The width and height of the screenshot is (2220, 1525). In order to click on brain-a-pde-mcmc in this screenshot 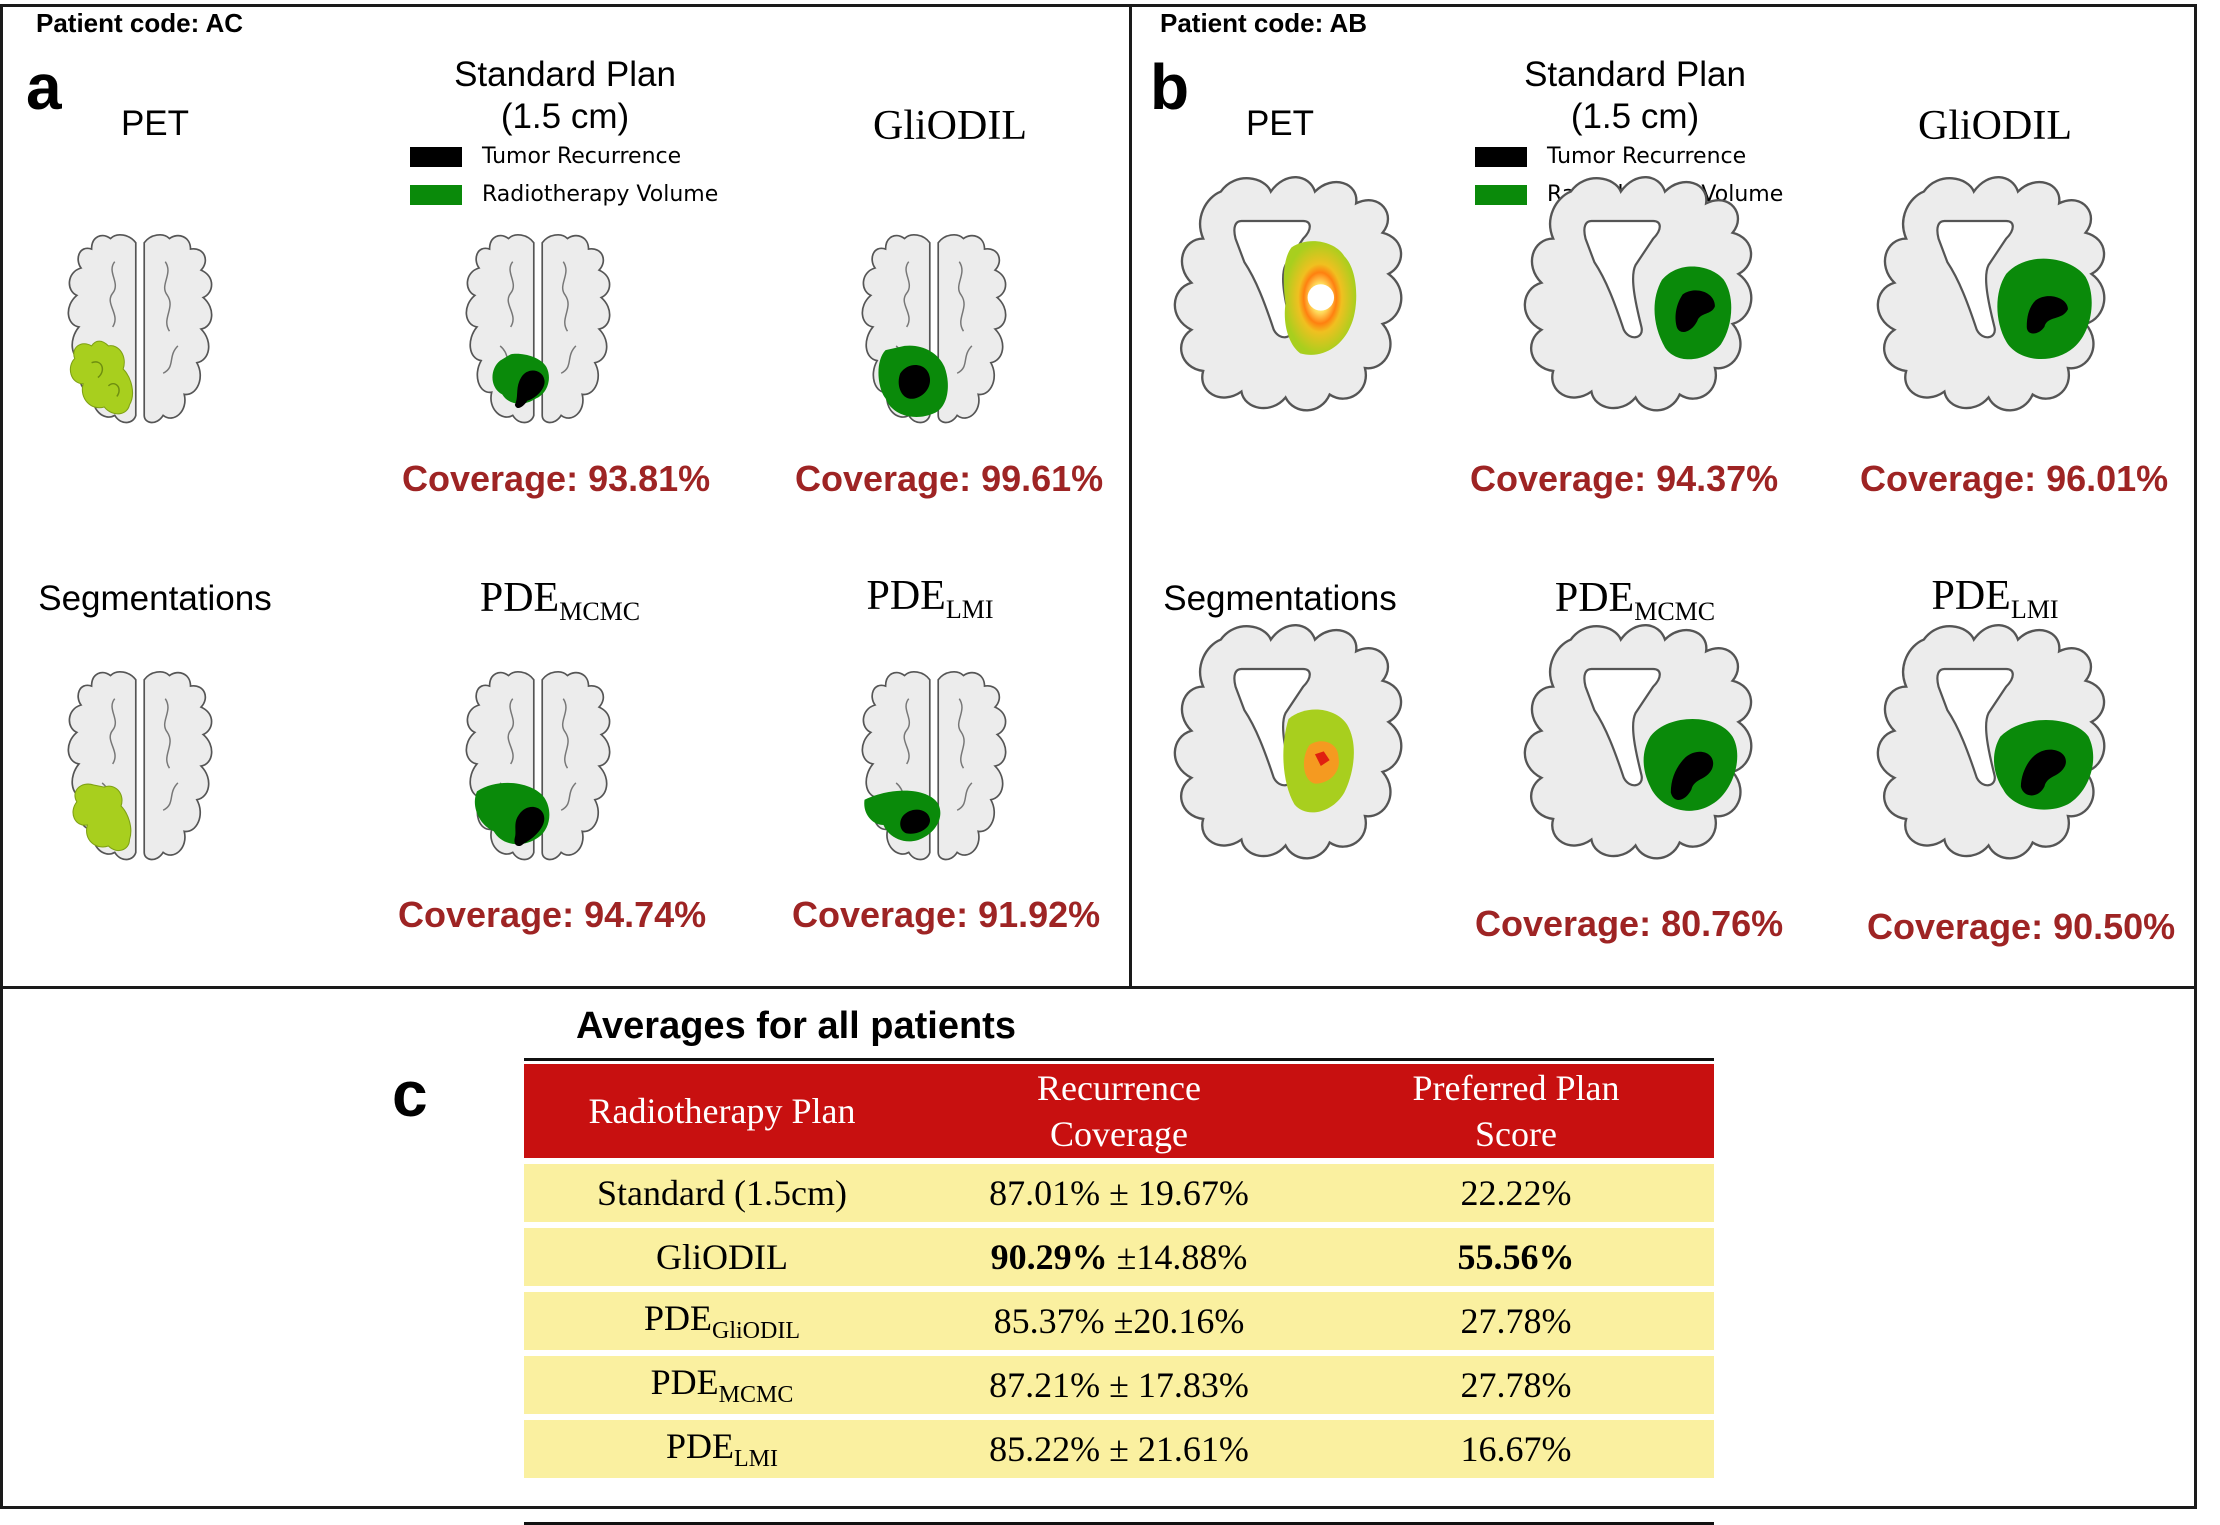, I will do `click(538, 766)`.